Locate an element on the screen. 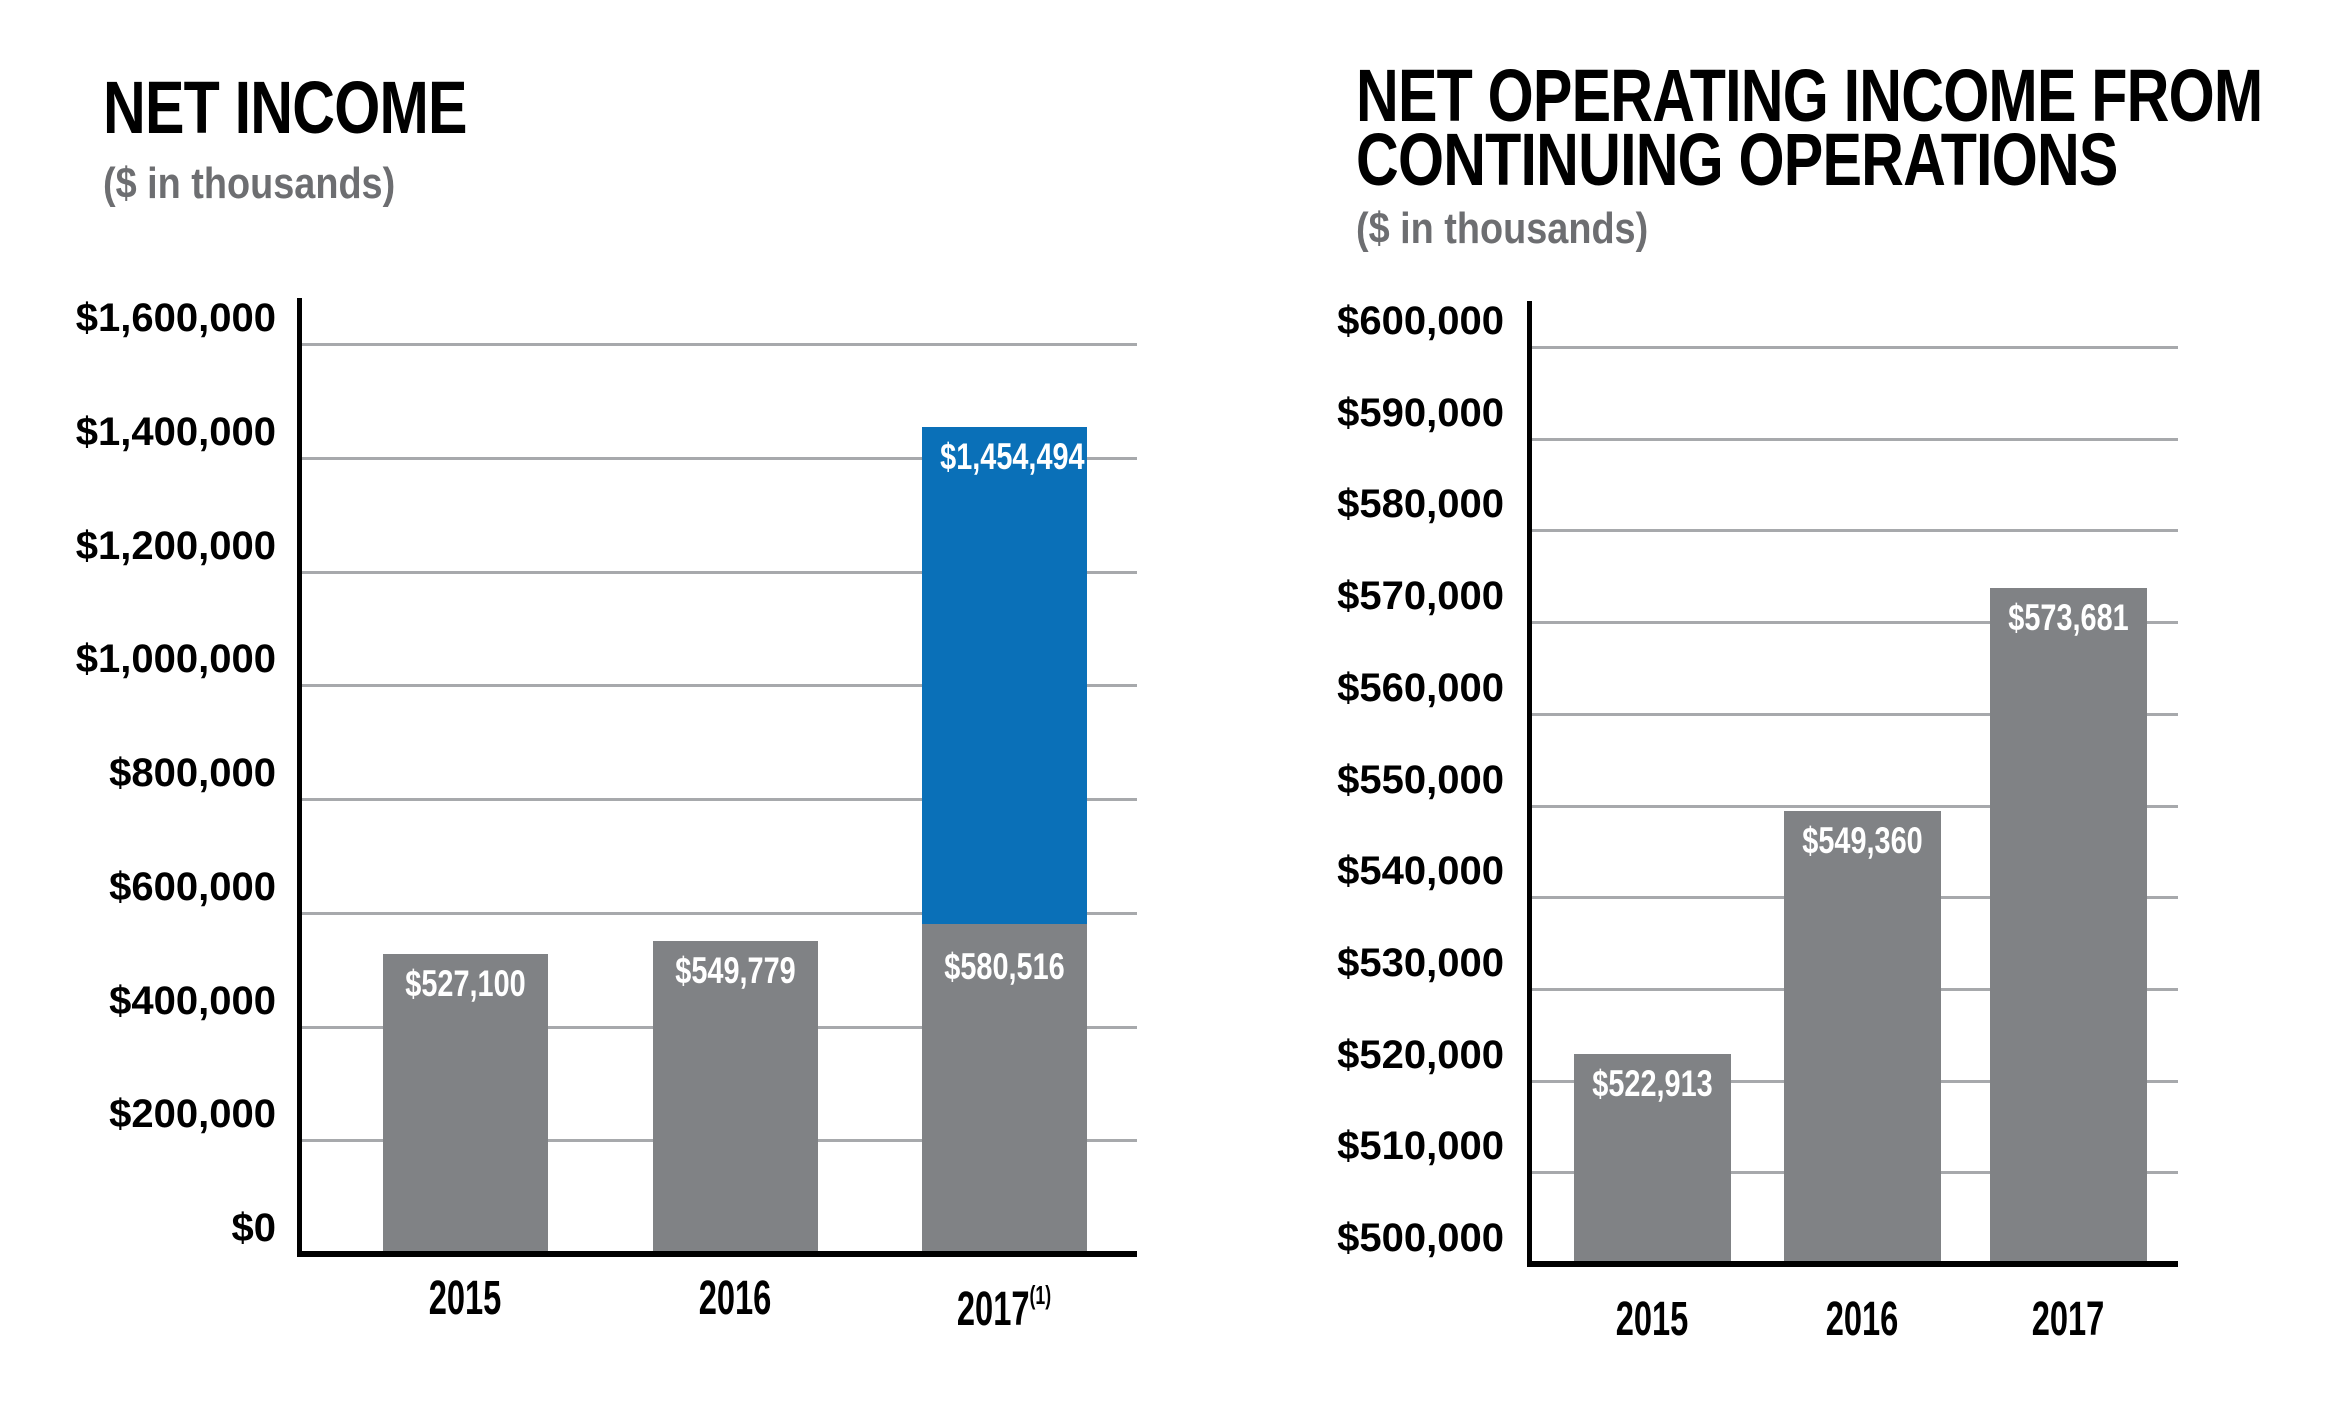 This screenshot has width=2340, height=1425. chart1-subtitle: ($ in thousands) is located at coordinates (249, 183).